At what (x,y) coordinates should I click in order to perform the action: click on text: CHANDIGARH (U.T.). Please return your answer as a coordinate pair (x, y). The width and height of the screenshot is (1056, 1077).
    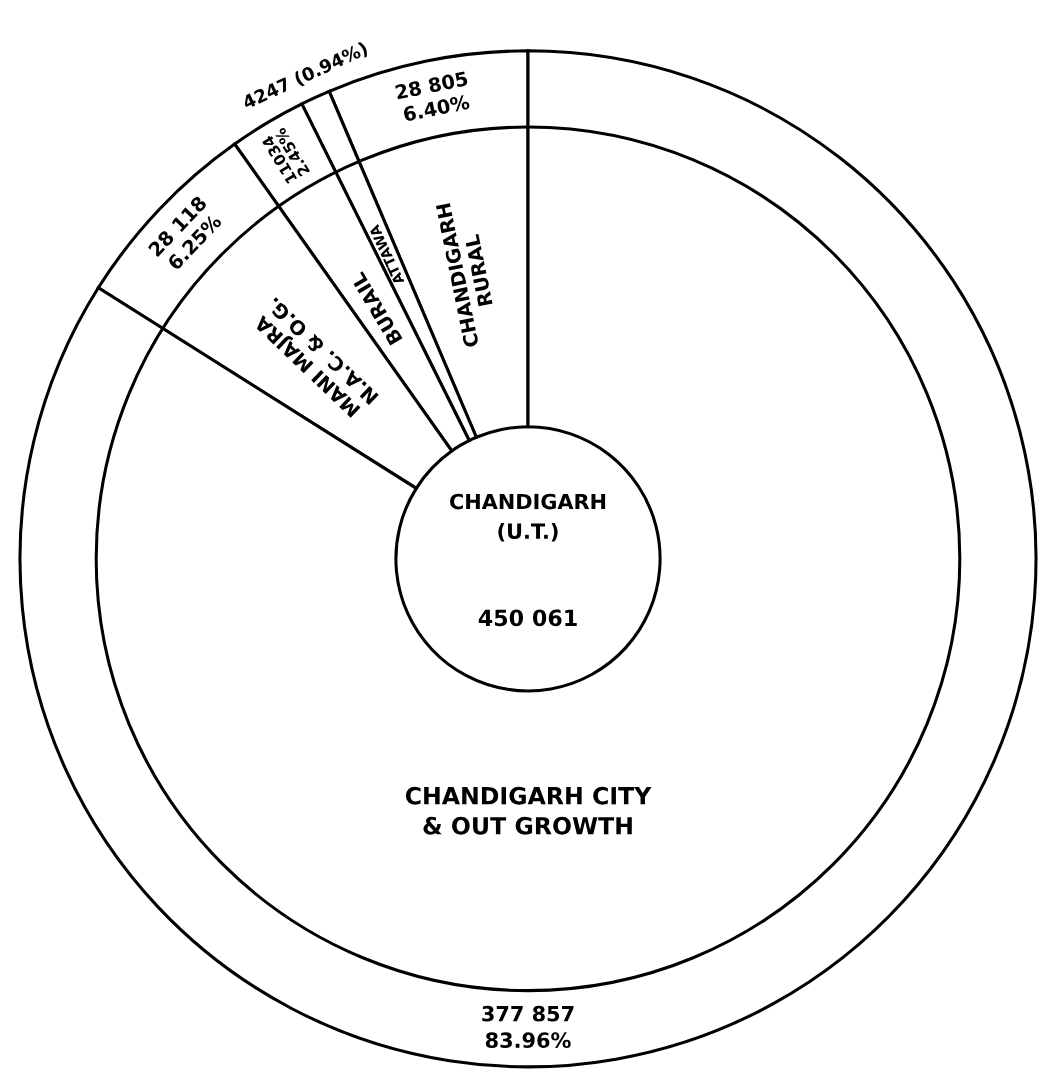
    Looking at the image, I should click on (528, 517).